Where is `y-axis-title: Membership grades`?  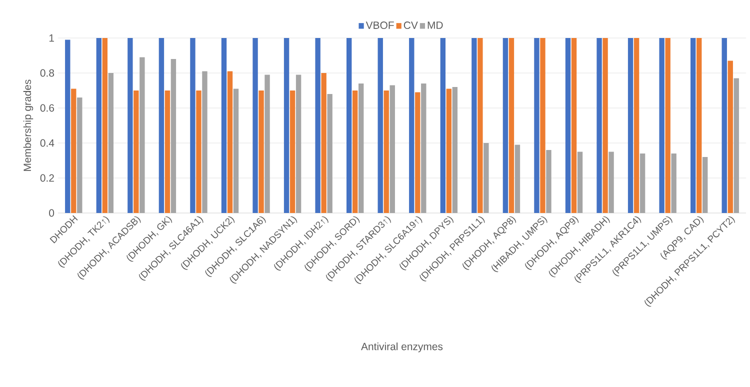 y-axis-title: Membership grades is located at coordinates (28, 125).